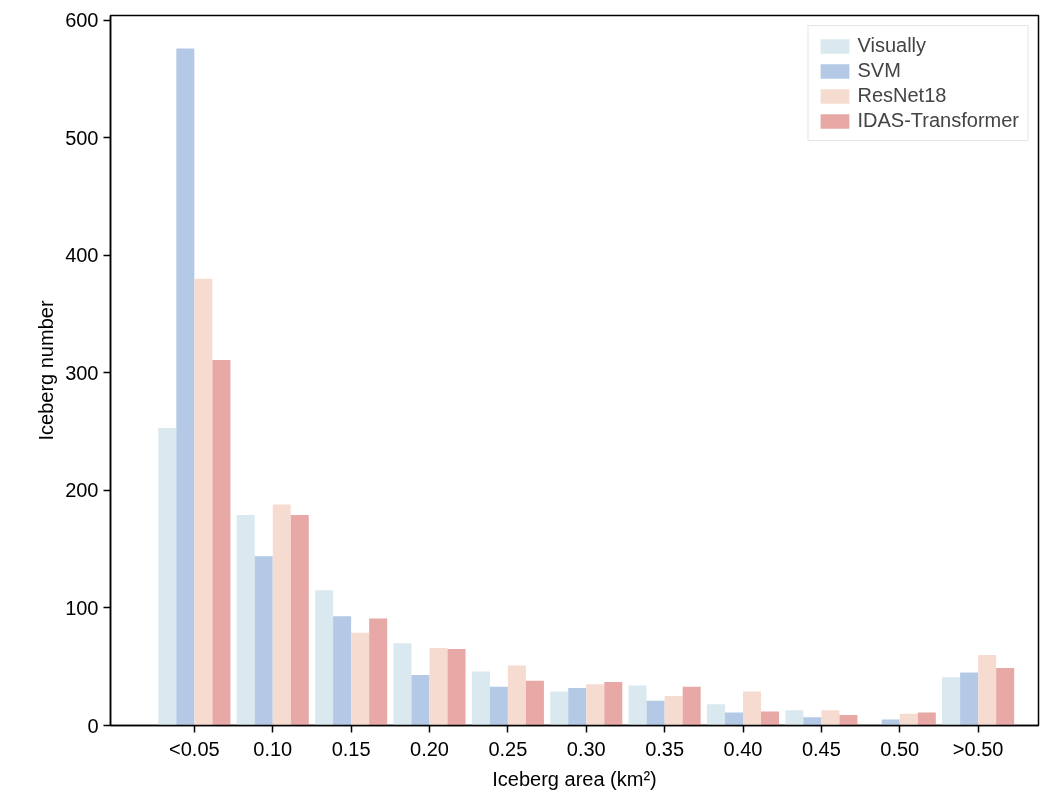 Image resolution: width=1055 pixels, height=807 pixels. Describe the element at coordinates (82, 255) in the screenshot. I see `y-tick-label: 400` at that location.